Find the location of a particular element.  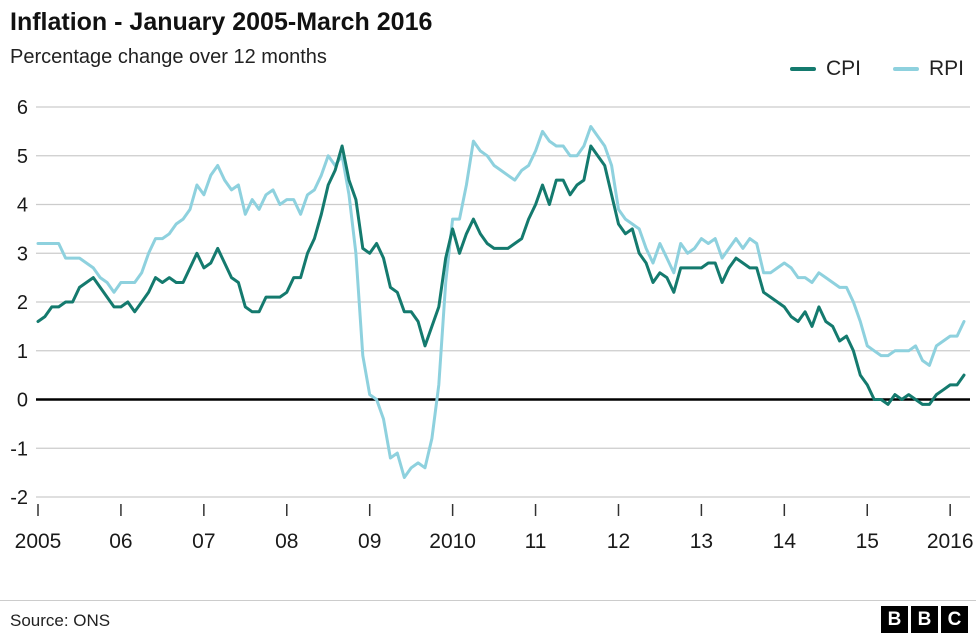

svg-text: 2010 is located at coordinates (452, 541).